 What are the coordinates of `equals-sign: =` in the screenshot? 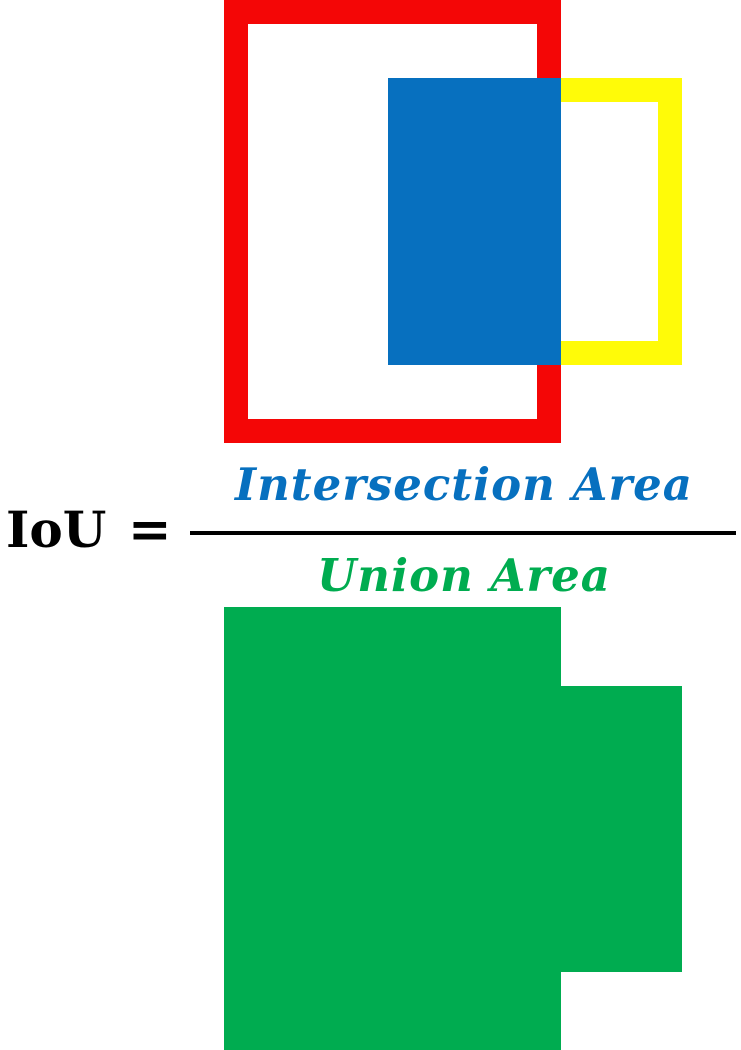 It's located at (150, 529).